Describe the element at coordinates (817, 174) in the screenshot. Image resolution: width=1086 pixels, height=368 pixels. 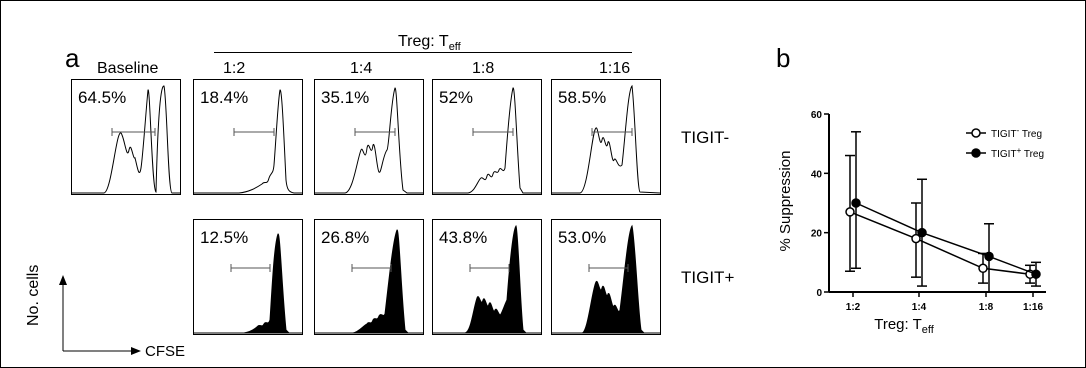
I see `y-tick-label: 40` at that location.